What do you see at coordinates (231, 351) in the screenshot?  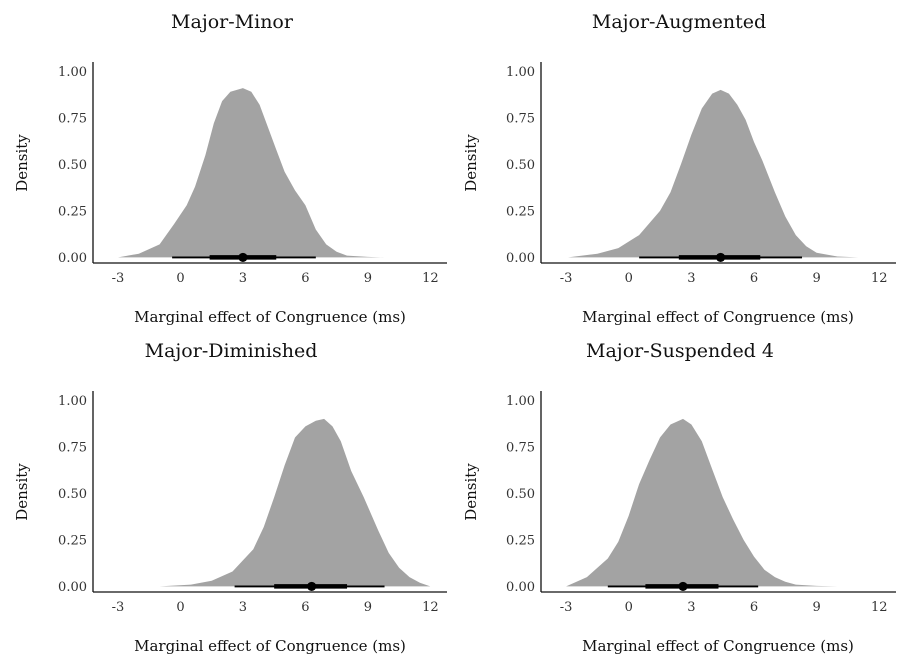 I see `panel-title: Major-Diminished` at bounding box center [231, 351].